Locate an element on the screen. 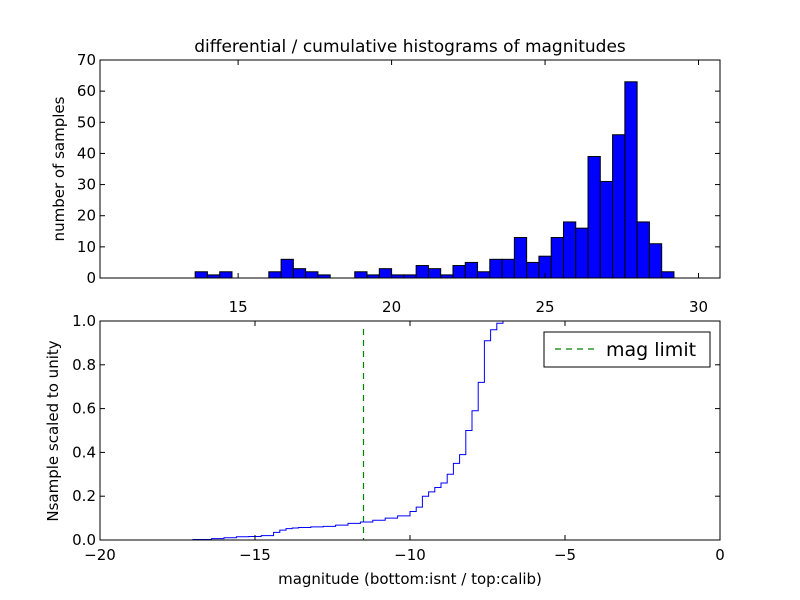 This screenshot has height=600, width=800. histogram-x-tick-label: 15 is located at coordinates (238, 307).